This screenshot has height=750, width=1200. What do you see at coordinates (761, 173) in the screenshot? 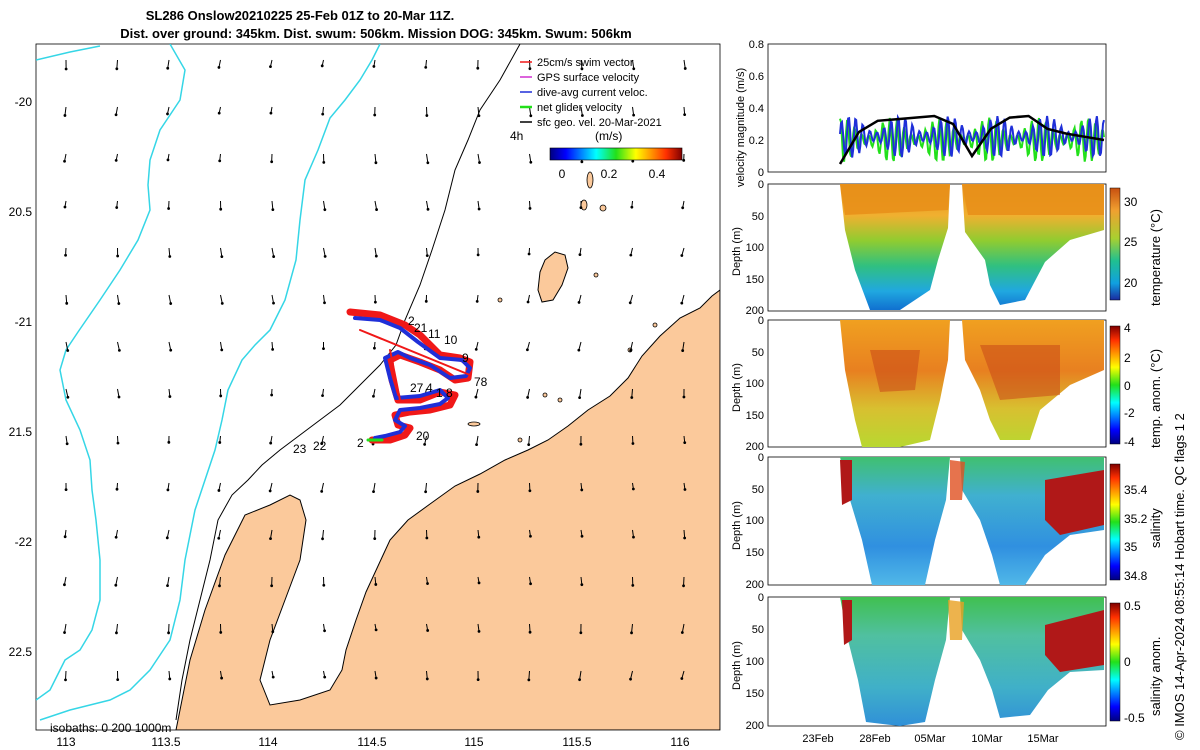
I see `vel-ytick: 0` at bounding box center [761, 173].